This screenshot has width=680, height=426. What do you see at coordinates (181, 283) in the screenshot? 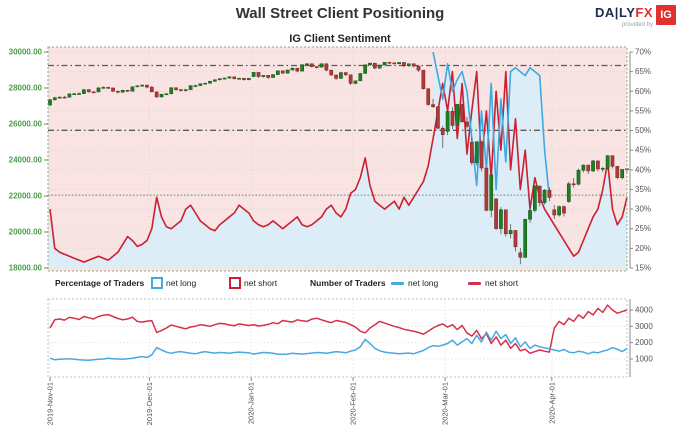
I see `legend-pct-net-long-label: net long` at bounding box center [181, 283].